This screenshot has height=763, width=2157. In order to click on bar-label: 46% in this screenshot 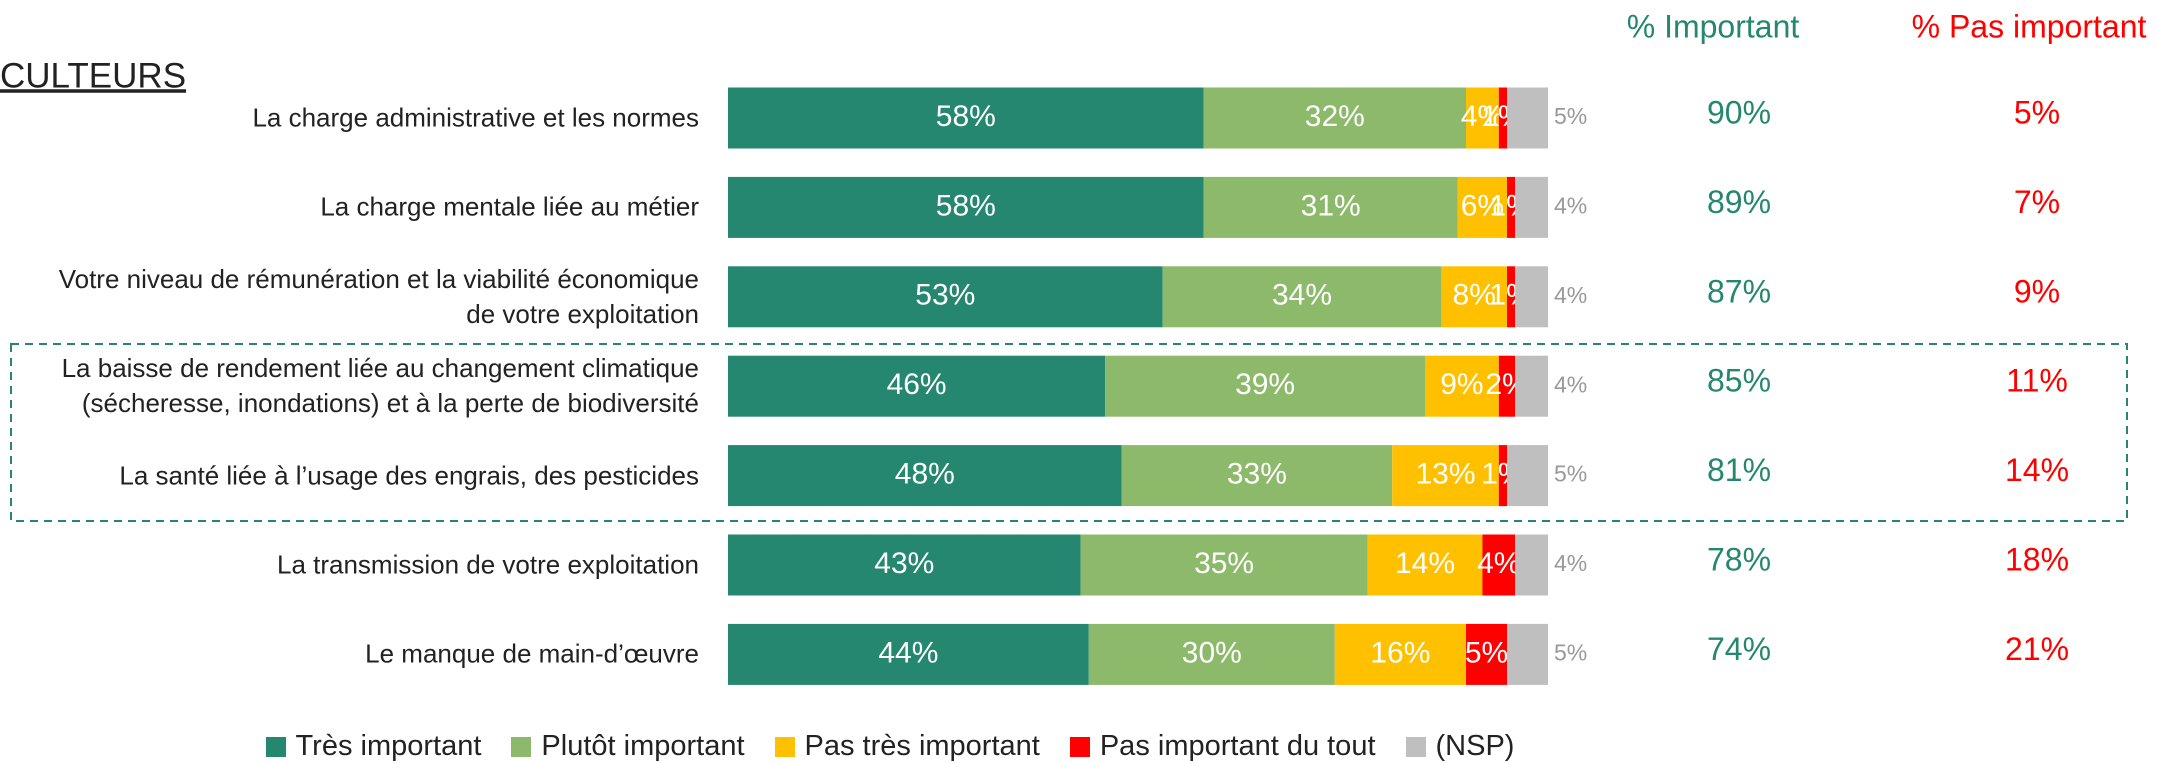, I will do `click(917, 384)`.